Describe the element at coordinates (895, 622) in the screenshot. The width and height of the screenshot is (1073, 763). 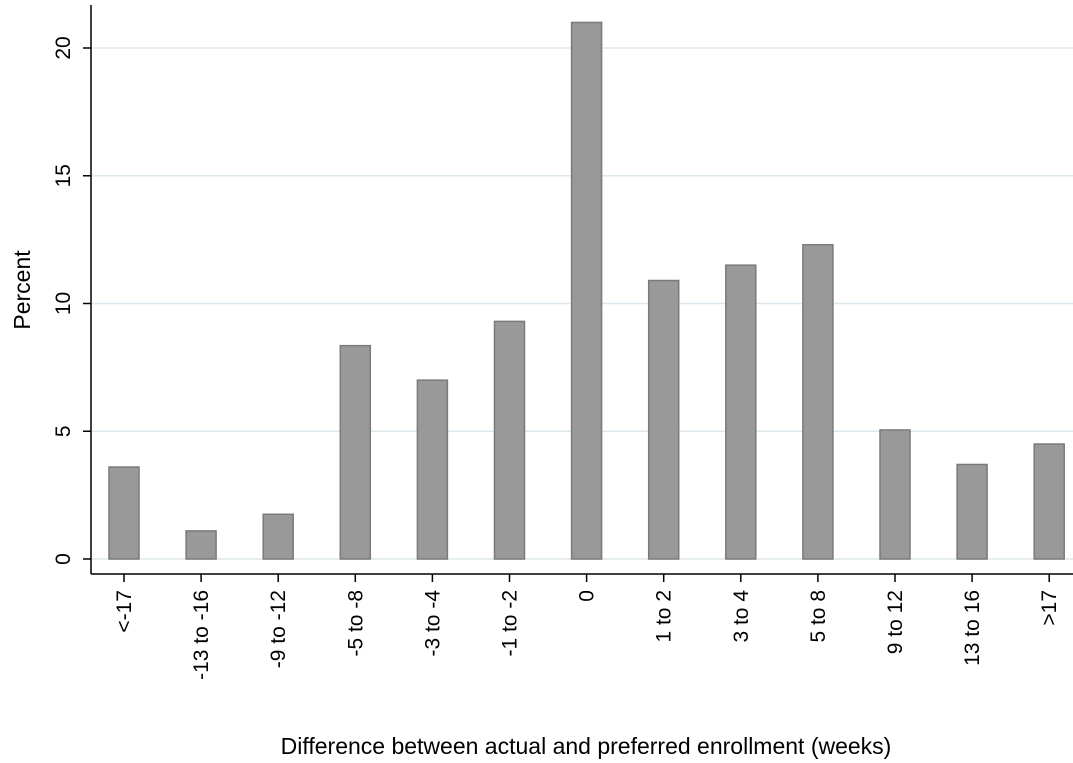
I see `x-tick-label: 9 to 12` at that location.